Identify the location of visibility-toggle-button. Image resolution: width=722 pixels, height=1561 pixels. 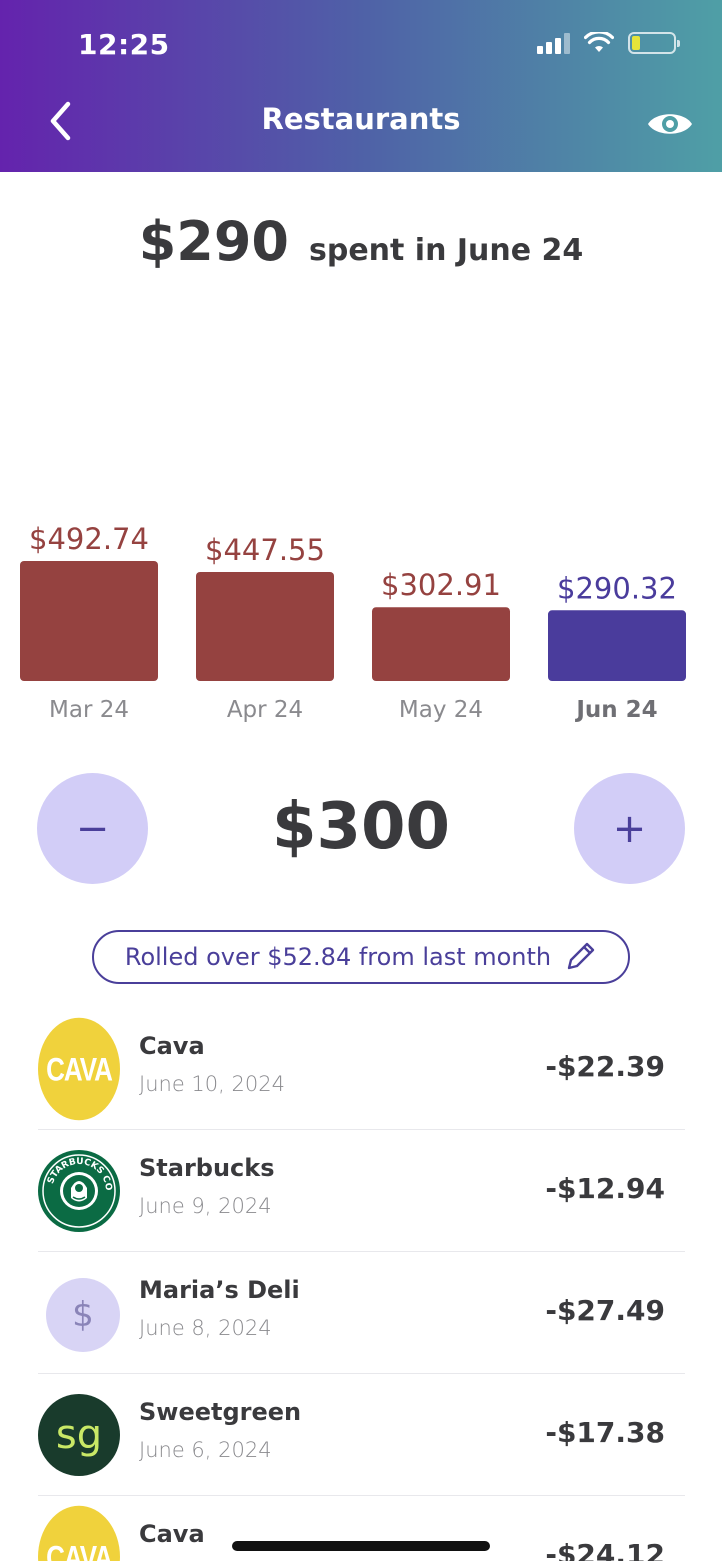
(670, 124).